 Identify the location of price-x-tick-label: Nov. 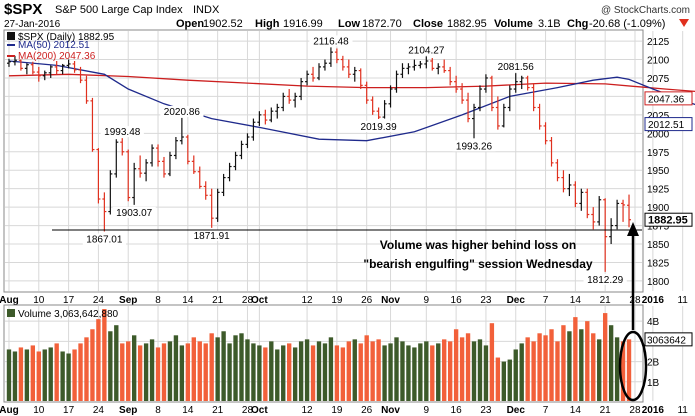
(390, 300).